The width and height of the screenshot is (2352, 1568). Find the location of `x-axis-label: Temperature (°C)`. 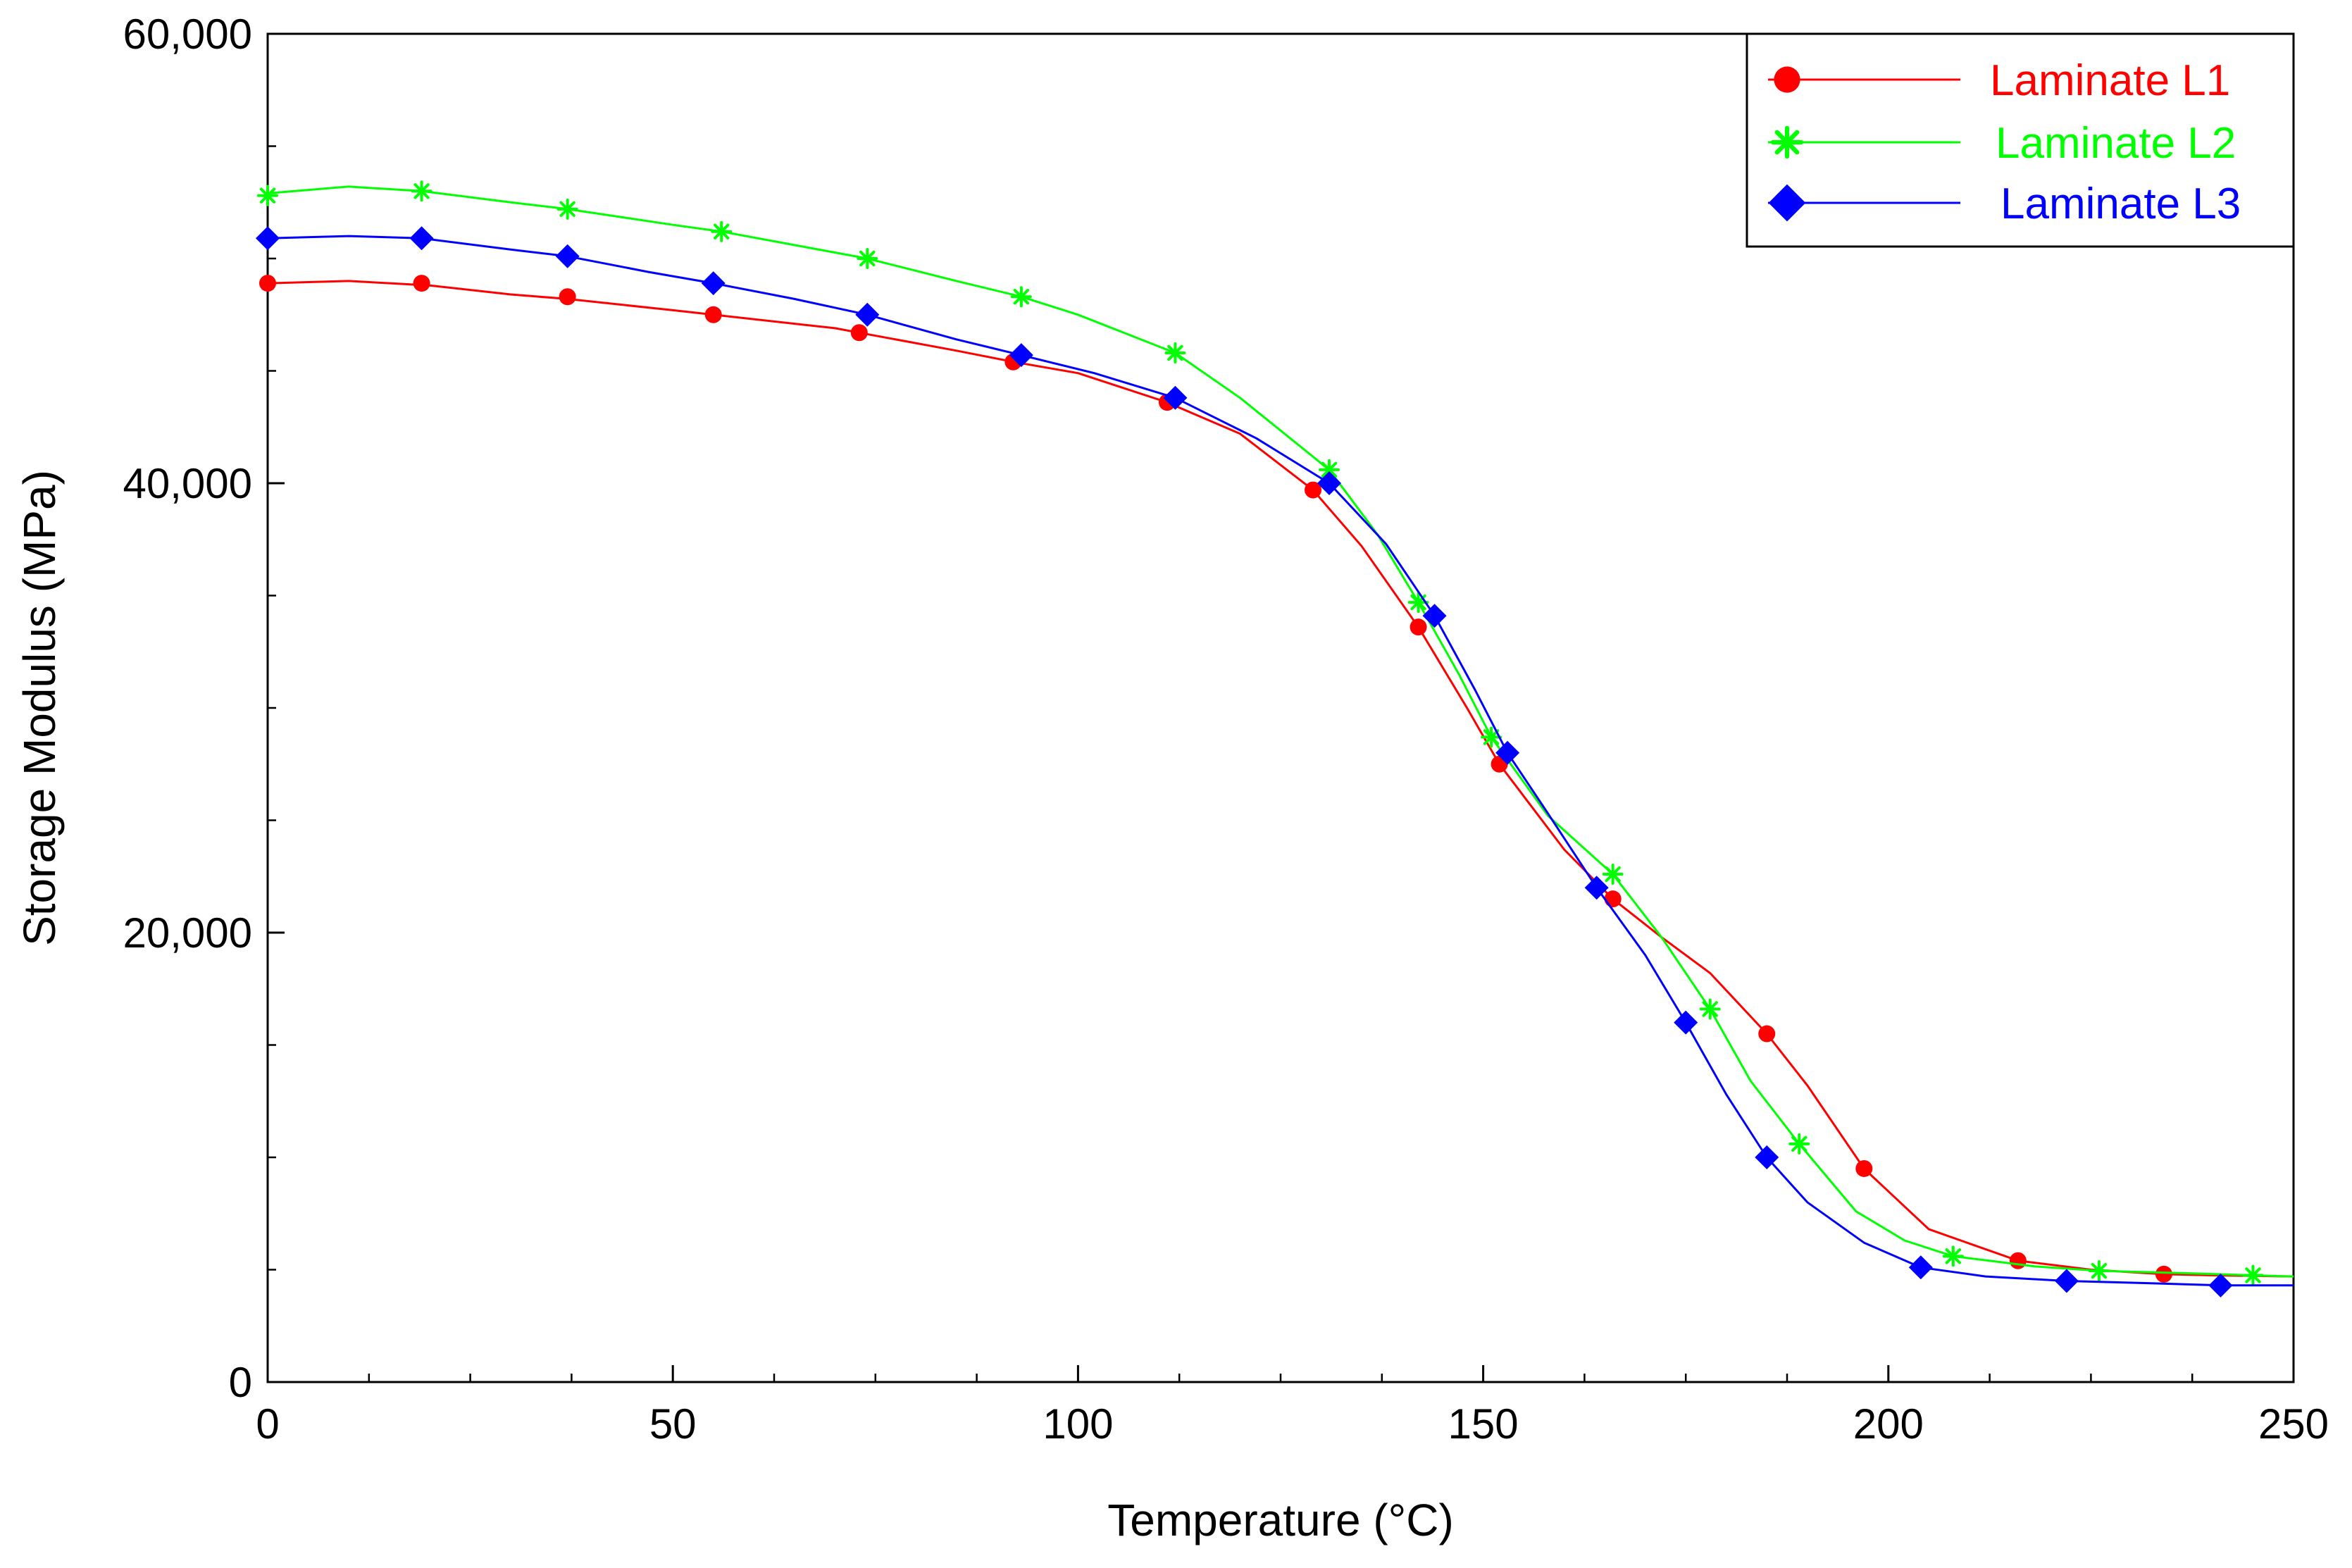

x-axis-label: Temperature (°C) is located at coordinates (1280, 1520).